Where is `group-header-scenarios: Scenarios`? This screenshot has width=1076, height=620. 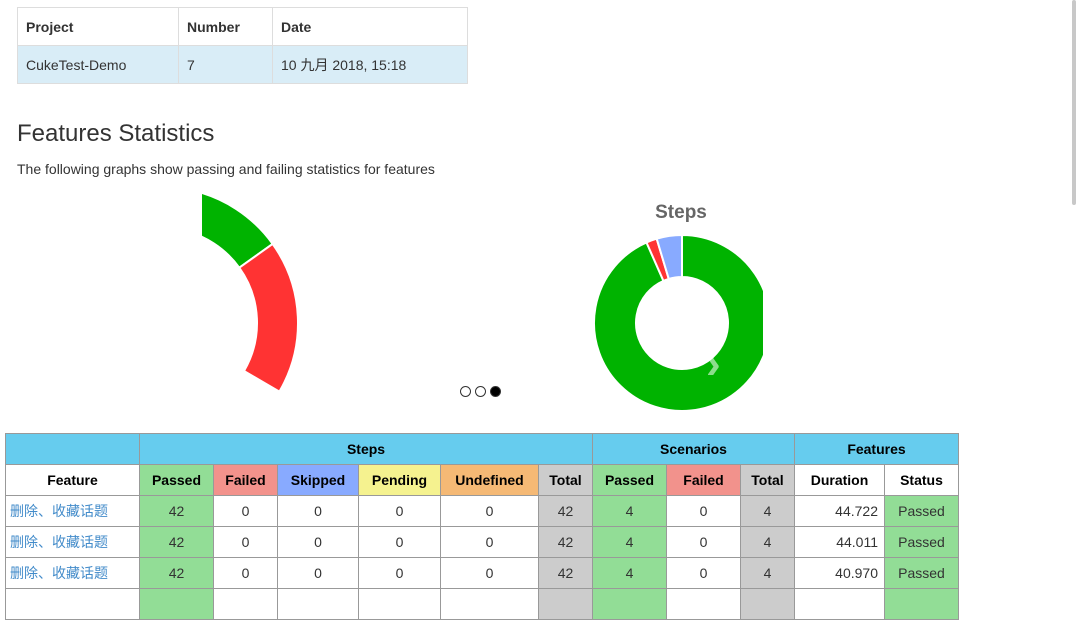 group-header-scenarios: Scenarios is located at coordinates (693, 449).